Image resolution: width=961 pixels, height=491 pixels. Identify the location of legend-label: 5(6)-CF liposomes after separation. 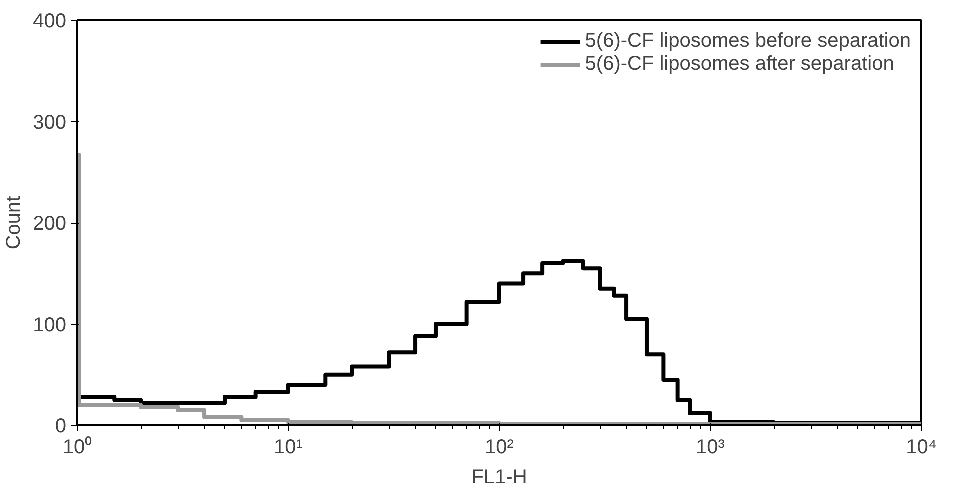
(739, 64).